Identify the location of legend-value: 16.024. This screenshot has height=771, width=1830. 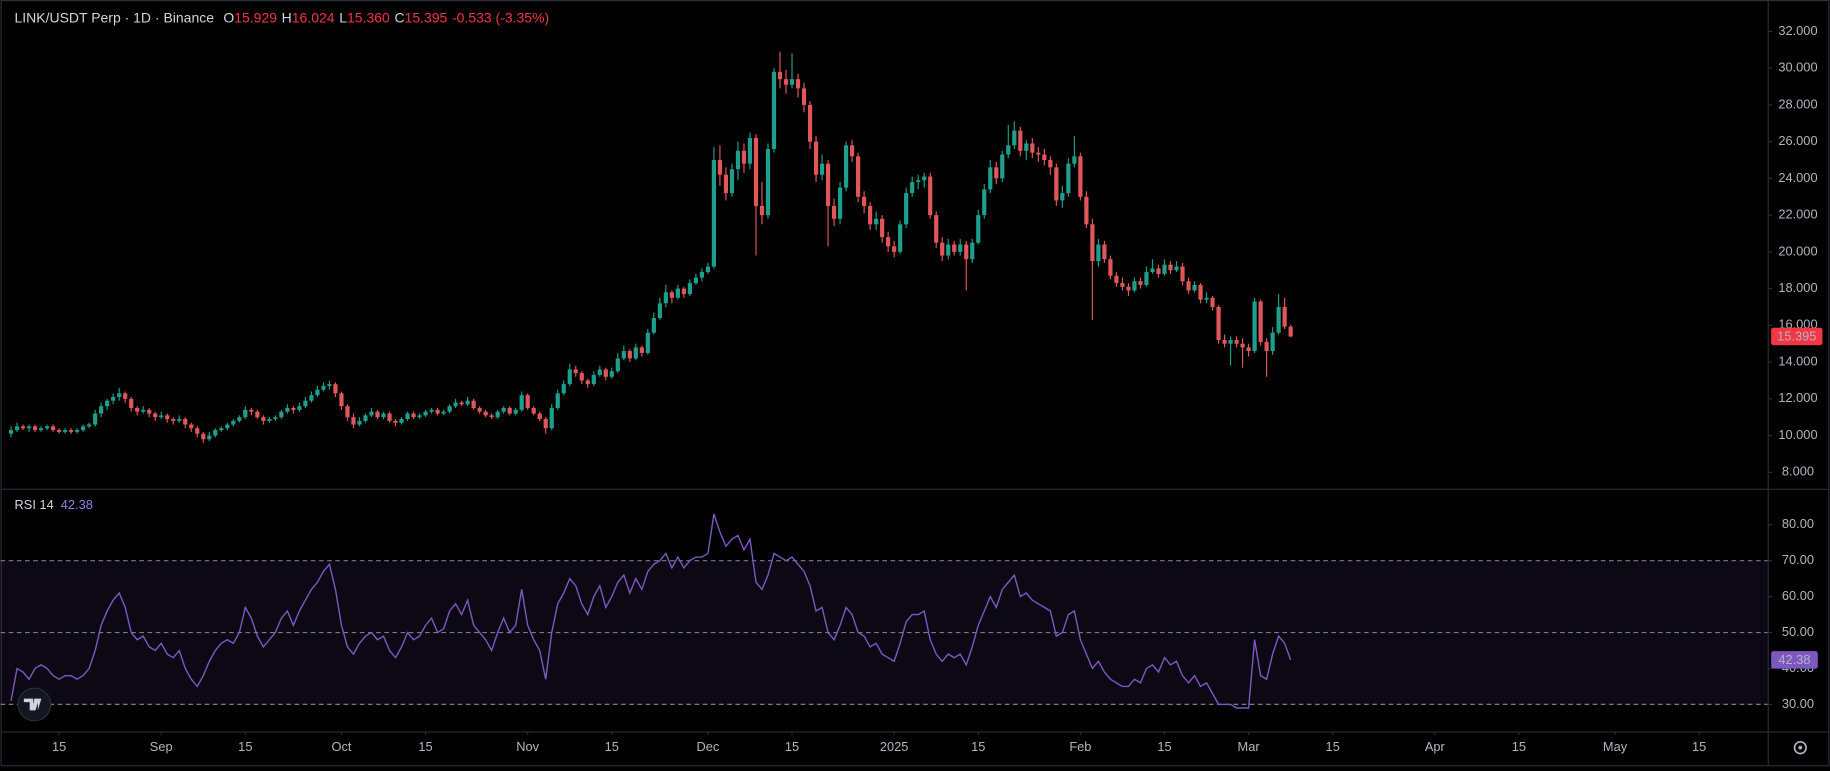
(313, 17).